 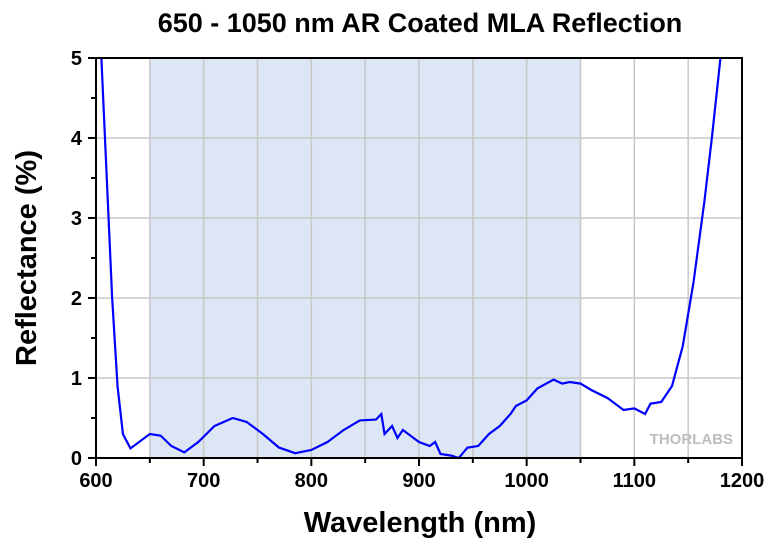 I want to click on y-tick-label: 3, so click(x=76, y=219).